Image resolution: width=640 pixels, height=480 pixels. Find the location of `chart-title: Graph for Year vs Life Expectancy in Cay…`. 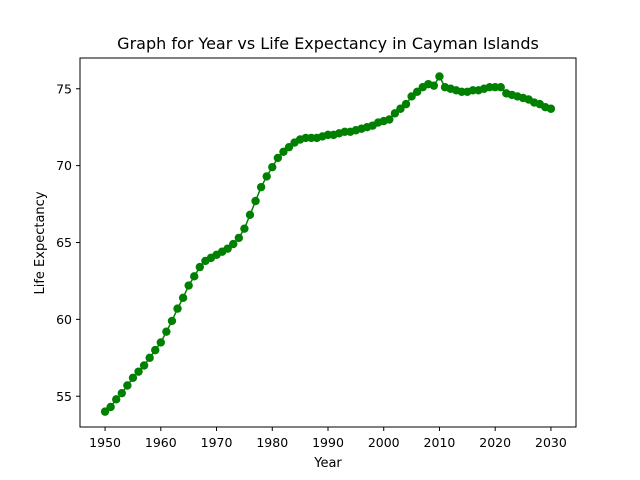

chart-title: Graph for Year vs Life Expectancy in Cay… is located at coordinates (328, 43).